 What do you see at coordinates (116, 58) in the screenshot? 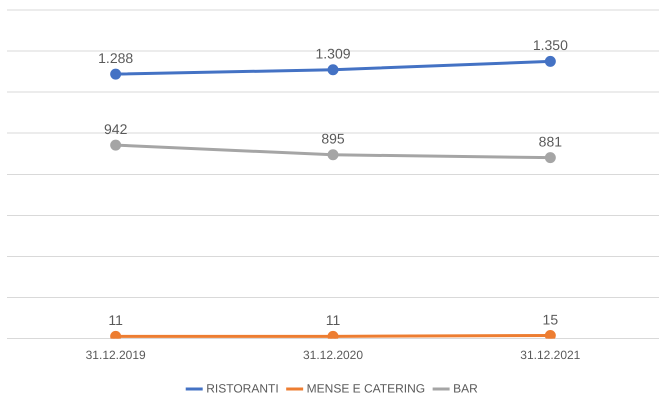
I see `data-label: 1.288` at bounding box center [116, 58].